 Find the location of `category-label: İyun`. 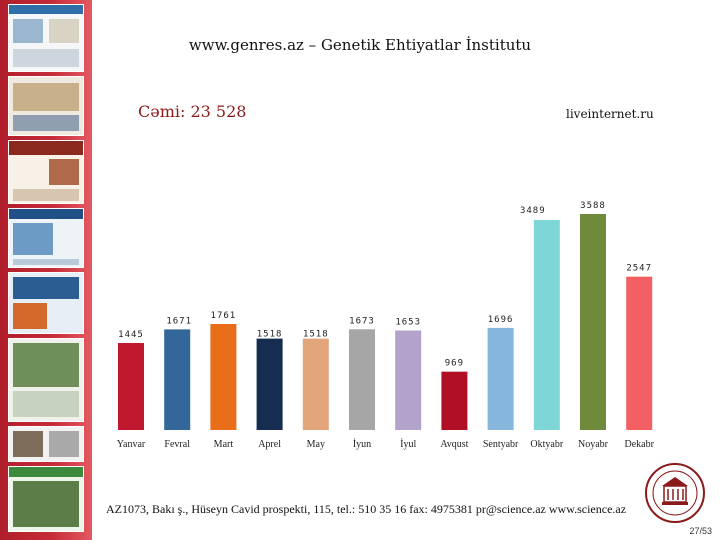

category-label: İyun is located at coordinates (362, 444).